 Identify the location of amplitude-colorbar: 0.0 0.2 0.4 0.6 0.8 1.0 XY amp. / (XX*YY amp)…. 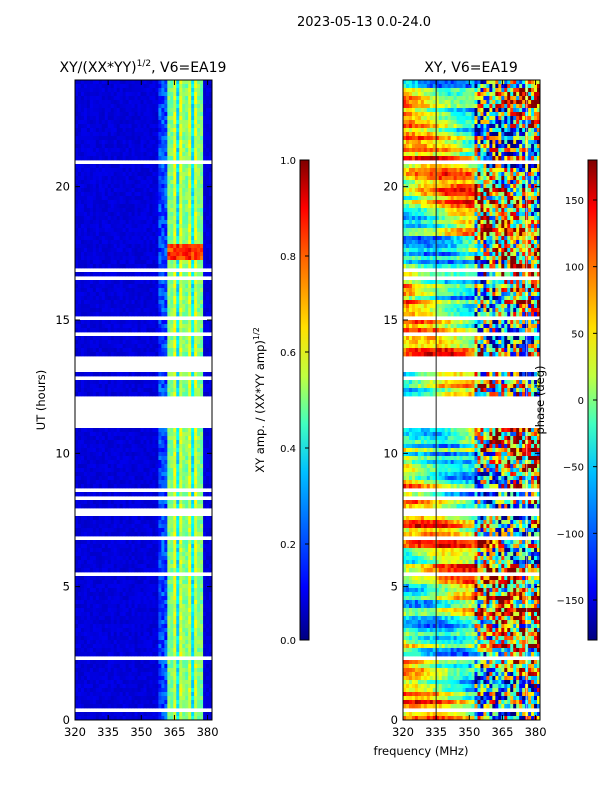
(280, 401).